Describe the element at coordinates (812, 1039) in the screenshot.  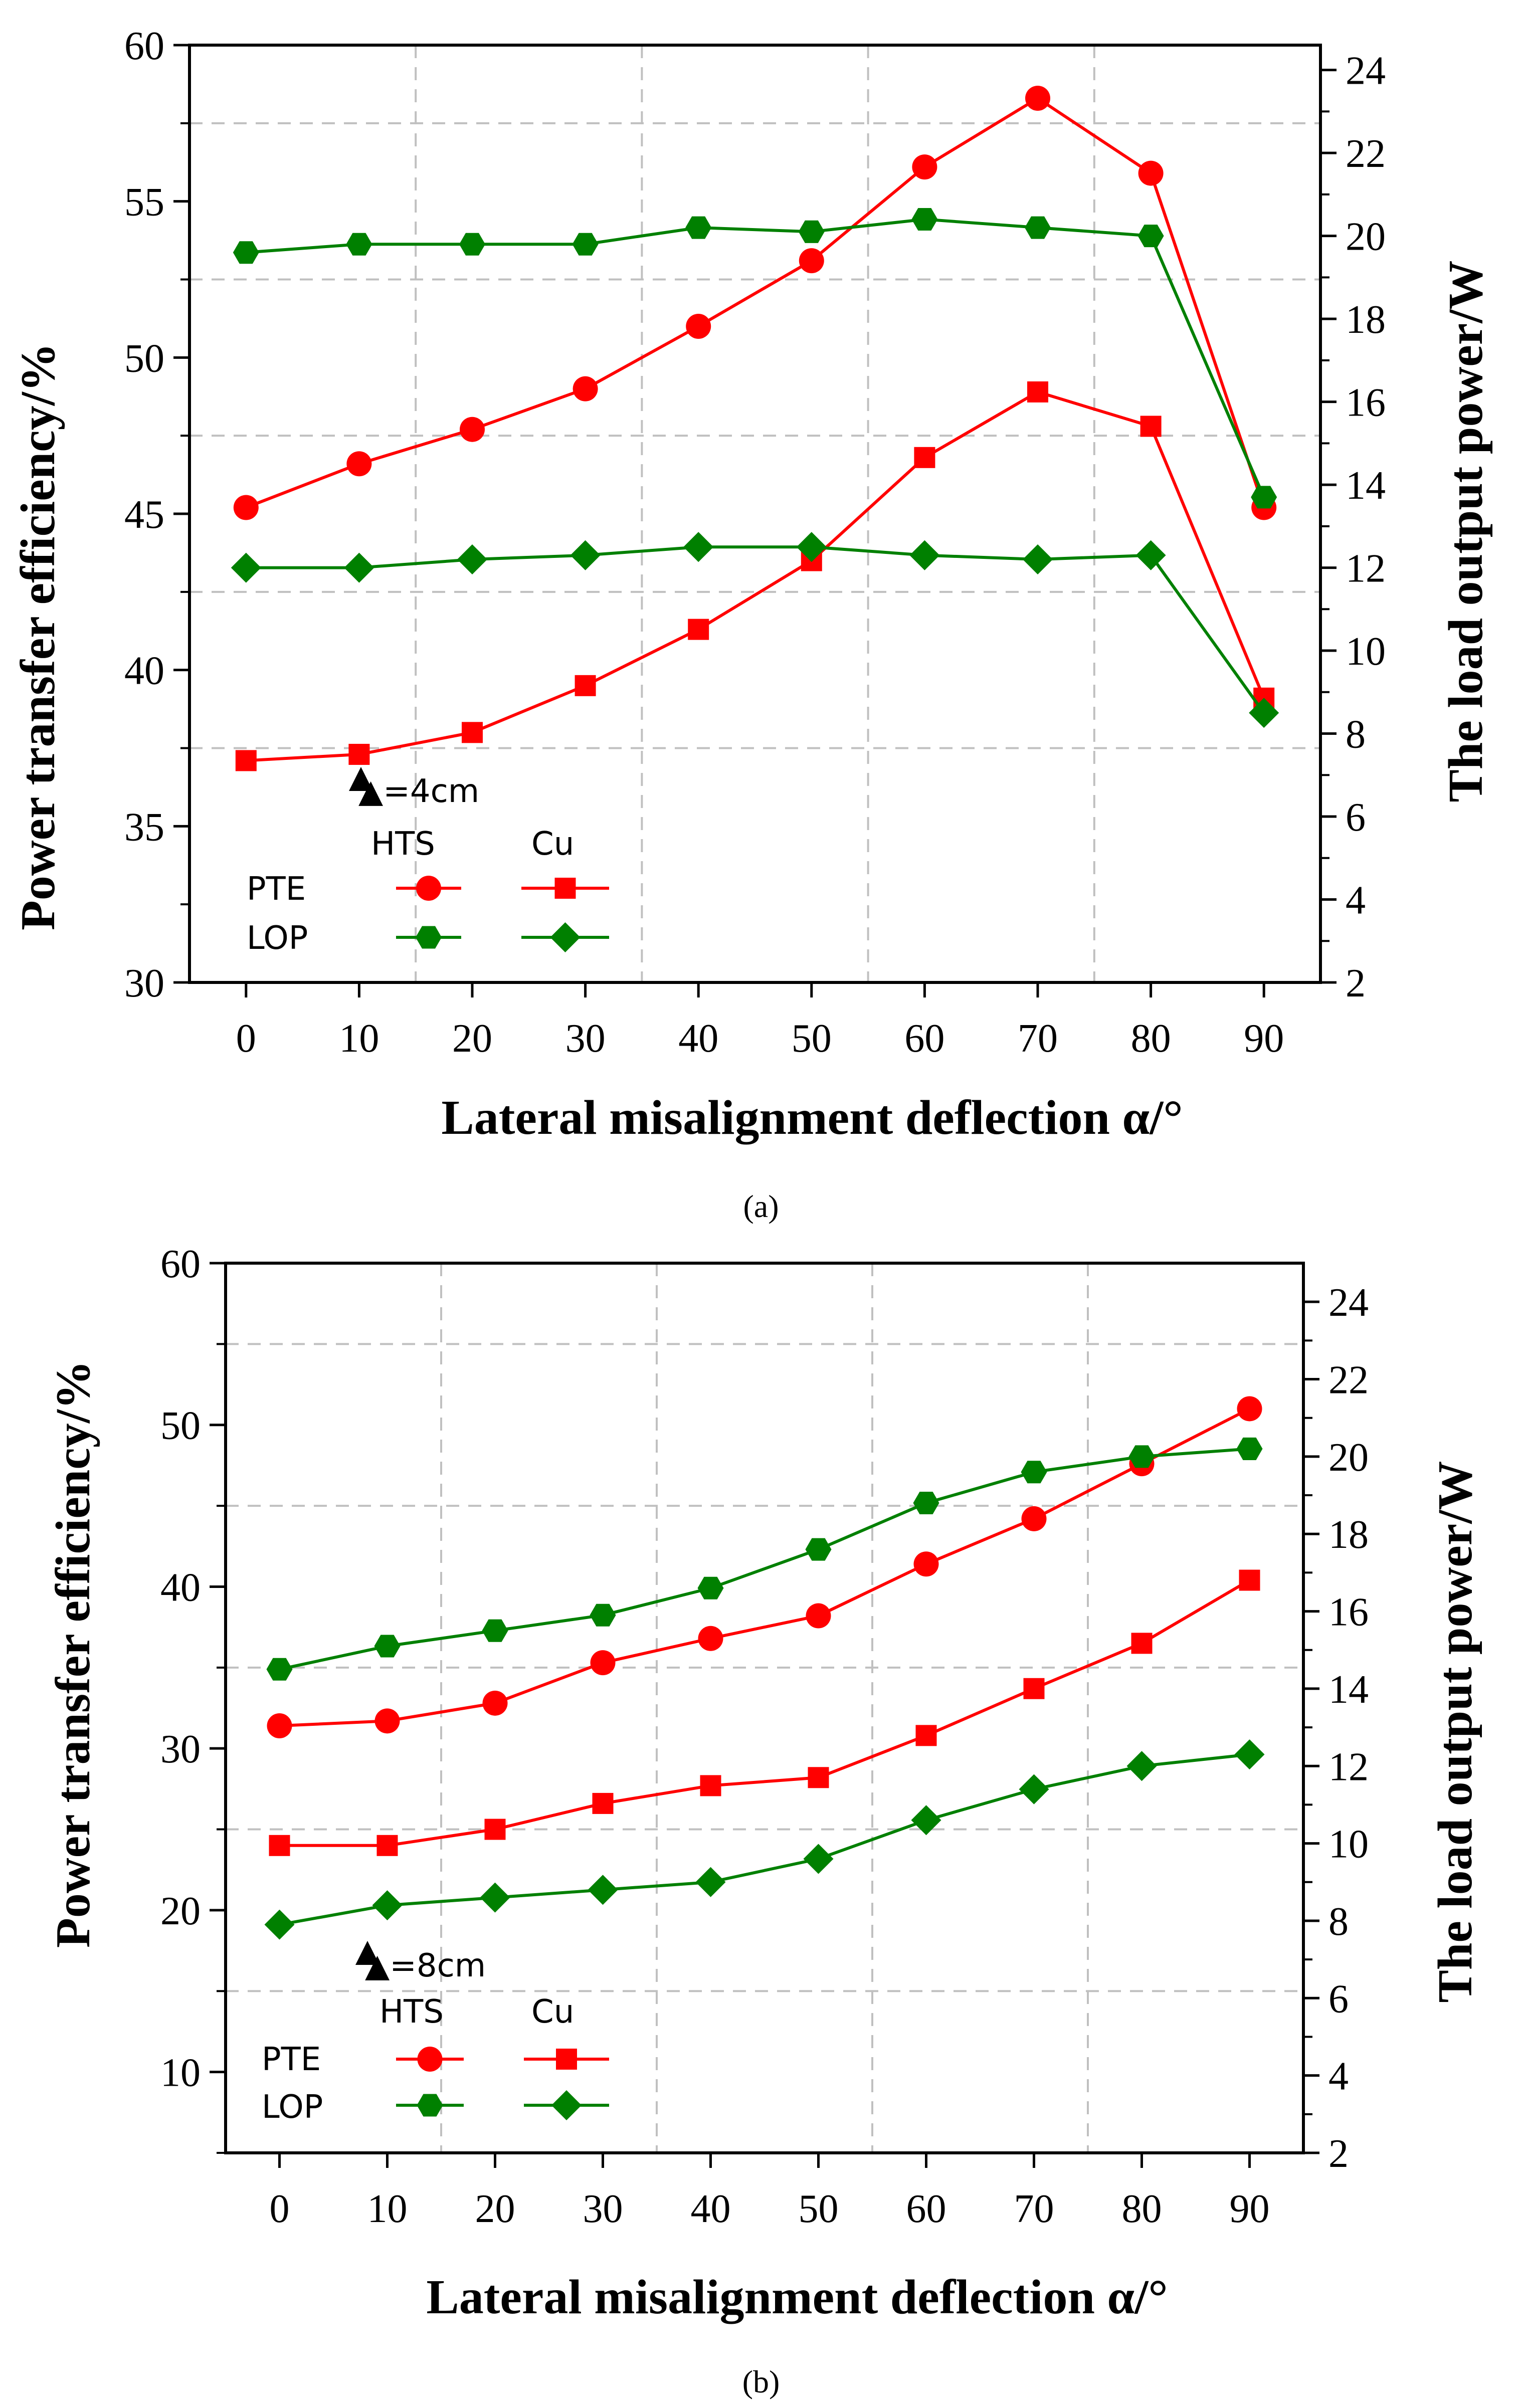
I see `chart-a-x-tick-label: 50` at that location.